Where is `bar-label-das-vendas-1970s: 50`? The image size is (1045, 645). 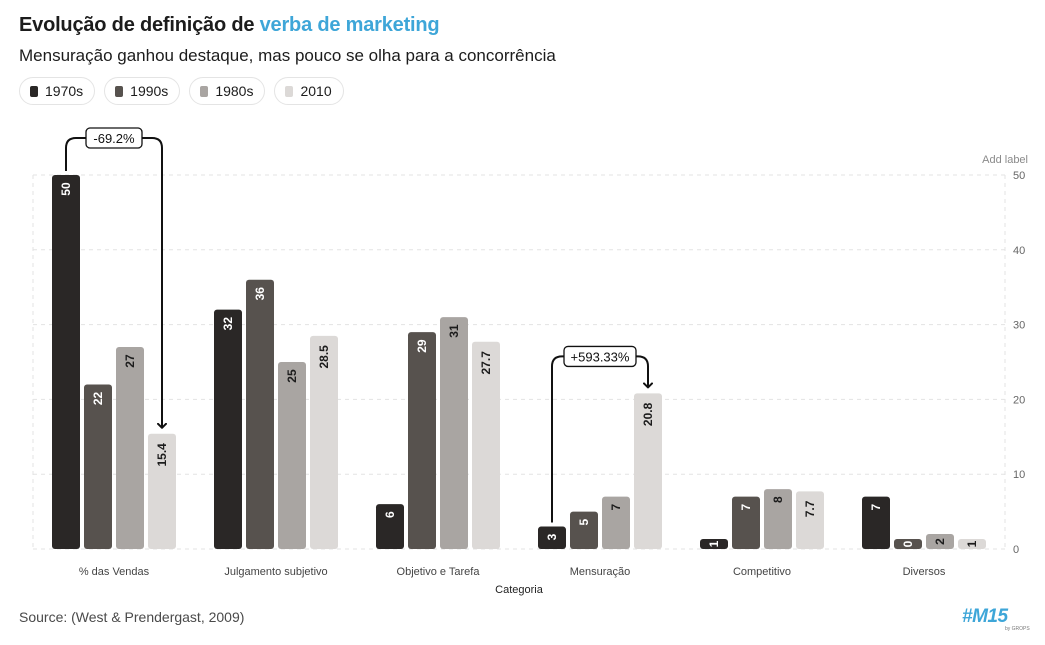 bar-label-das-vendas-1970s: 50 is located at coordinates (66, 189).